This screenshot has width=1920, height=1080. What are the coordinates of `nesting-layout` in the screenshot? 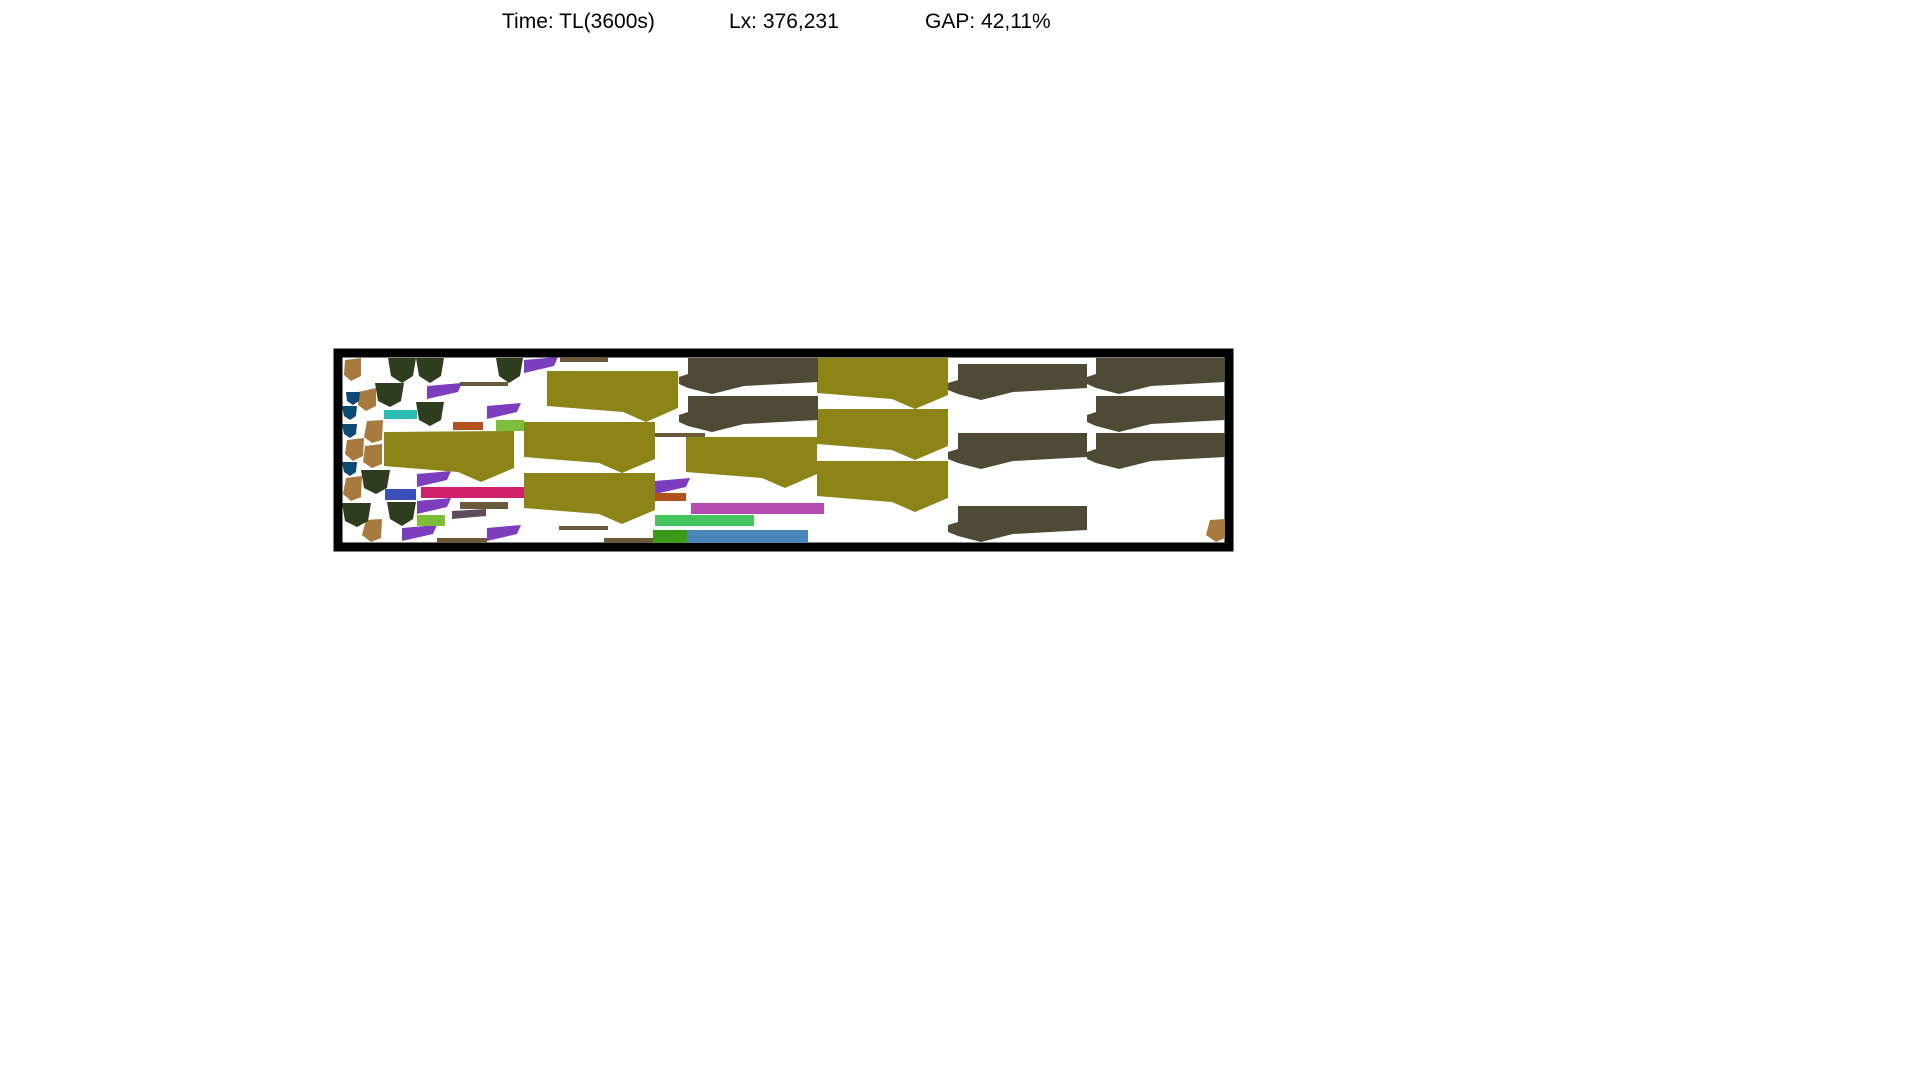 It's located at (783, 450).